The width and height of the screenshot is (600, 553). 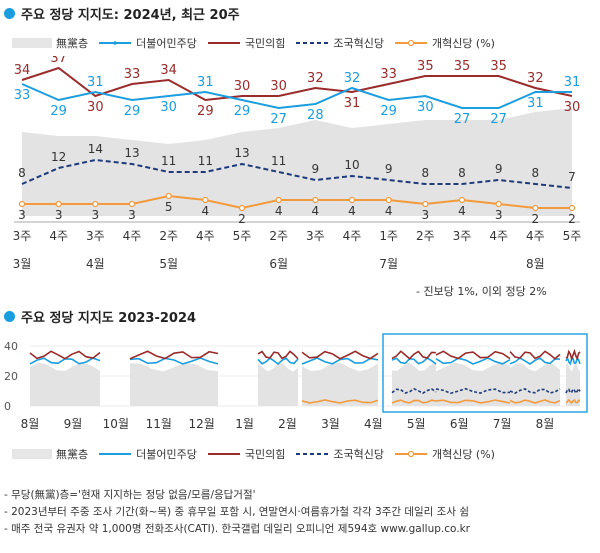 What do you see at coordinates (502, 424) in the screenshot?
I see `month-label: 7월` at bounding box center [502, 424].